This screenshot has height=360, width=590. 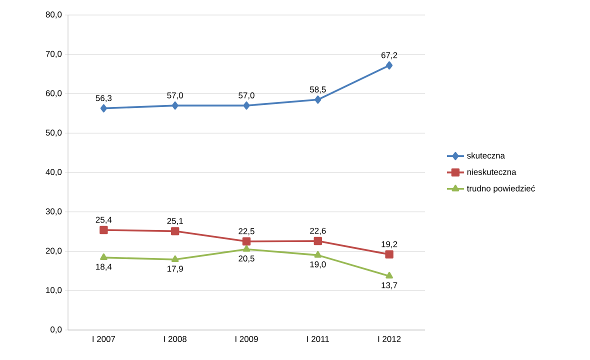 What do you see at coordinates (246, 258) in the screenshot?
I see `data-label: 20,5` at bounding box center [246, 258].